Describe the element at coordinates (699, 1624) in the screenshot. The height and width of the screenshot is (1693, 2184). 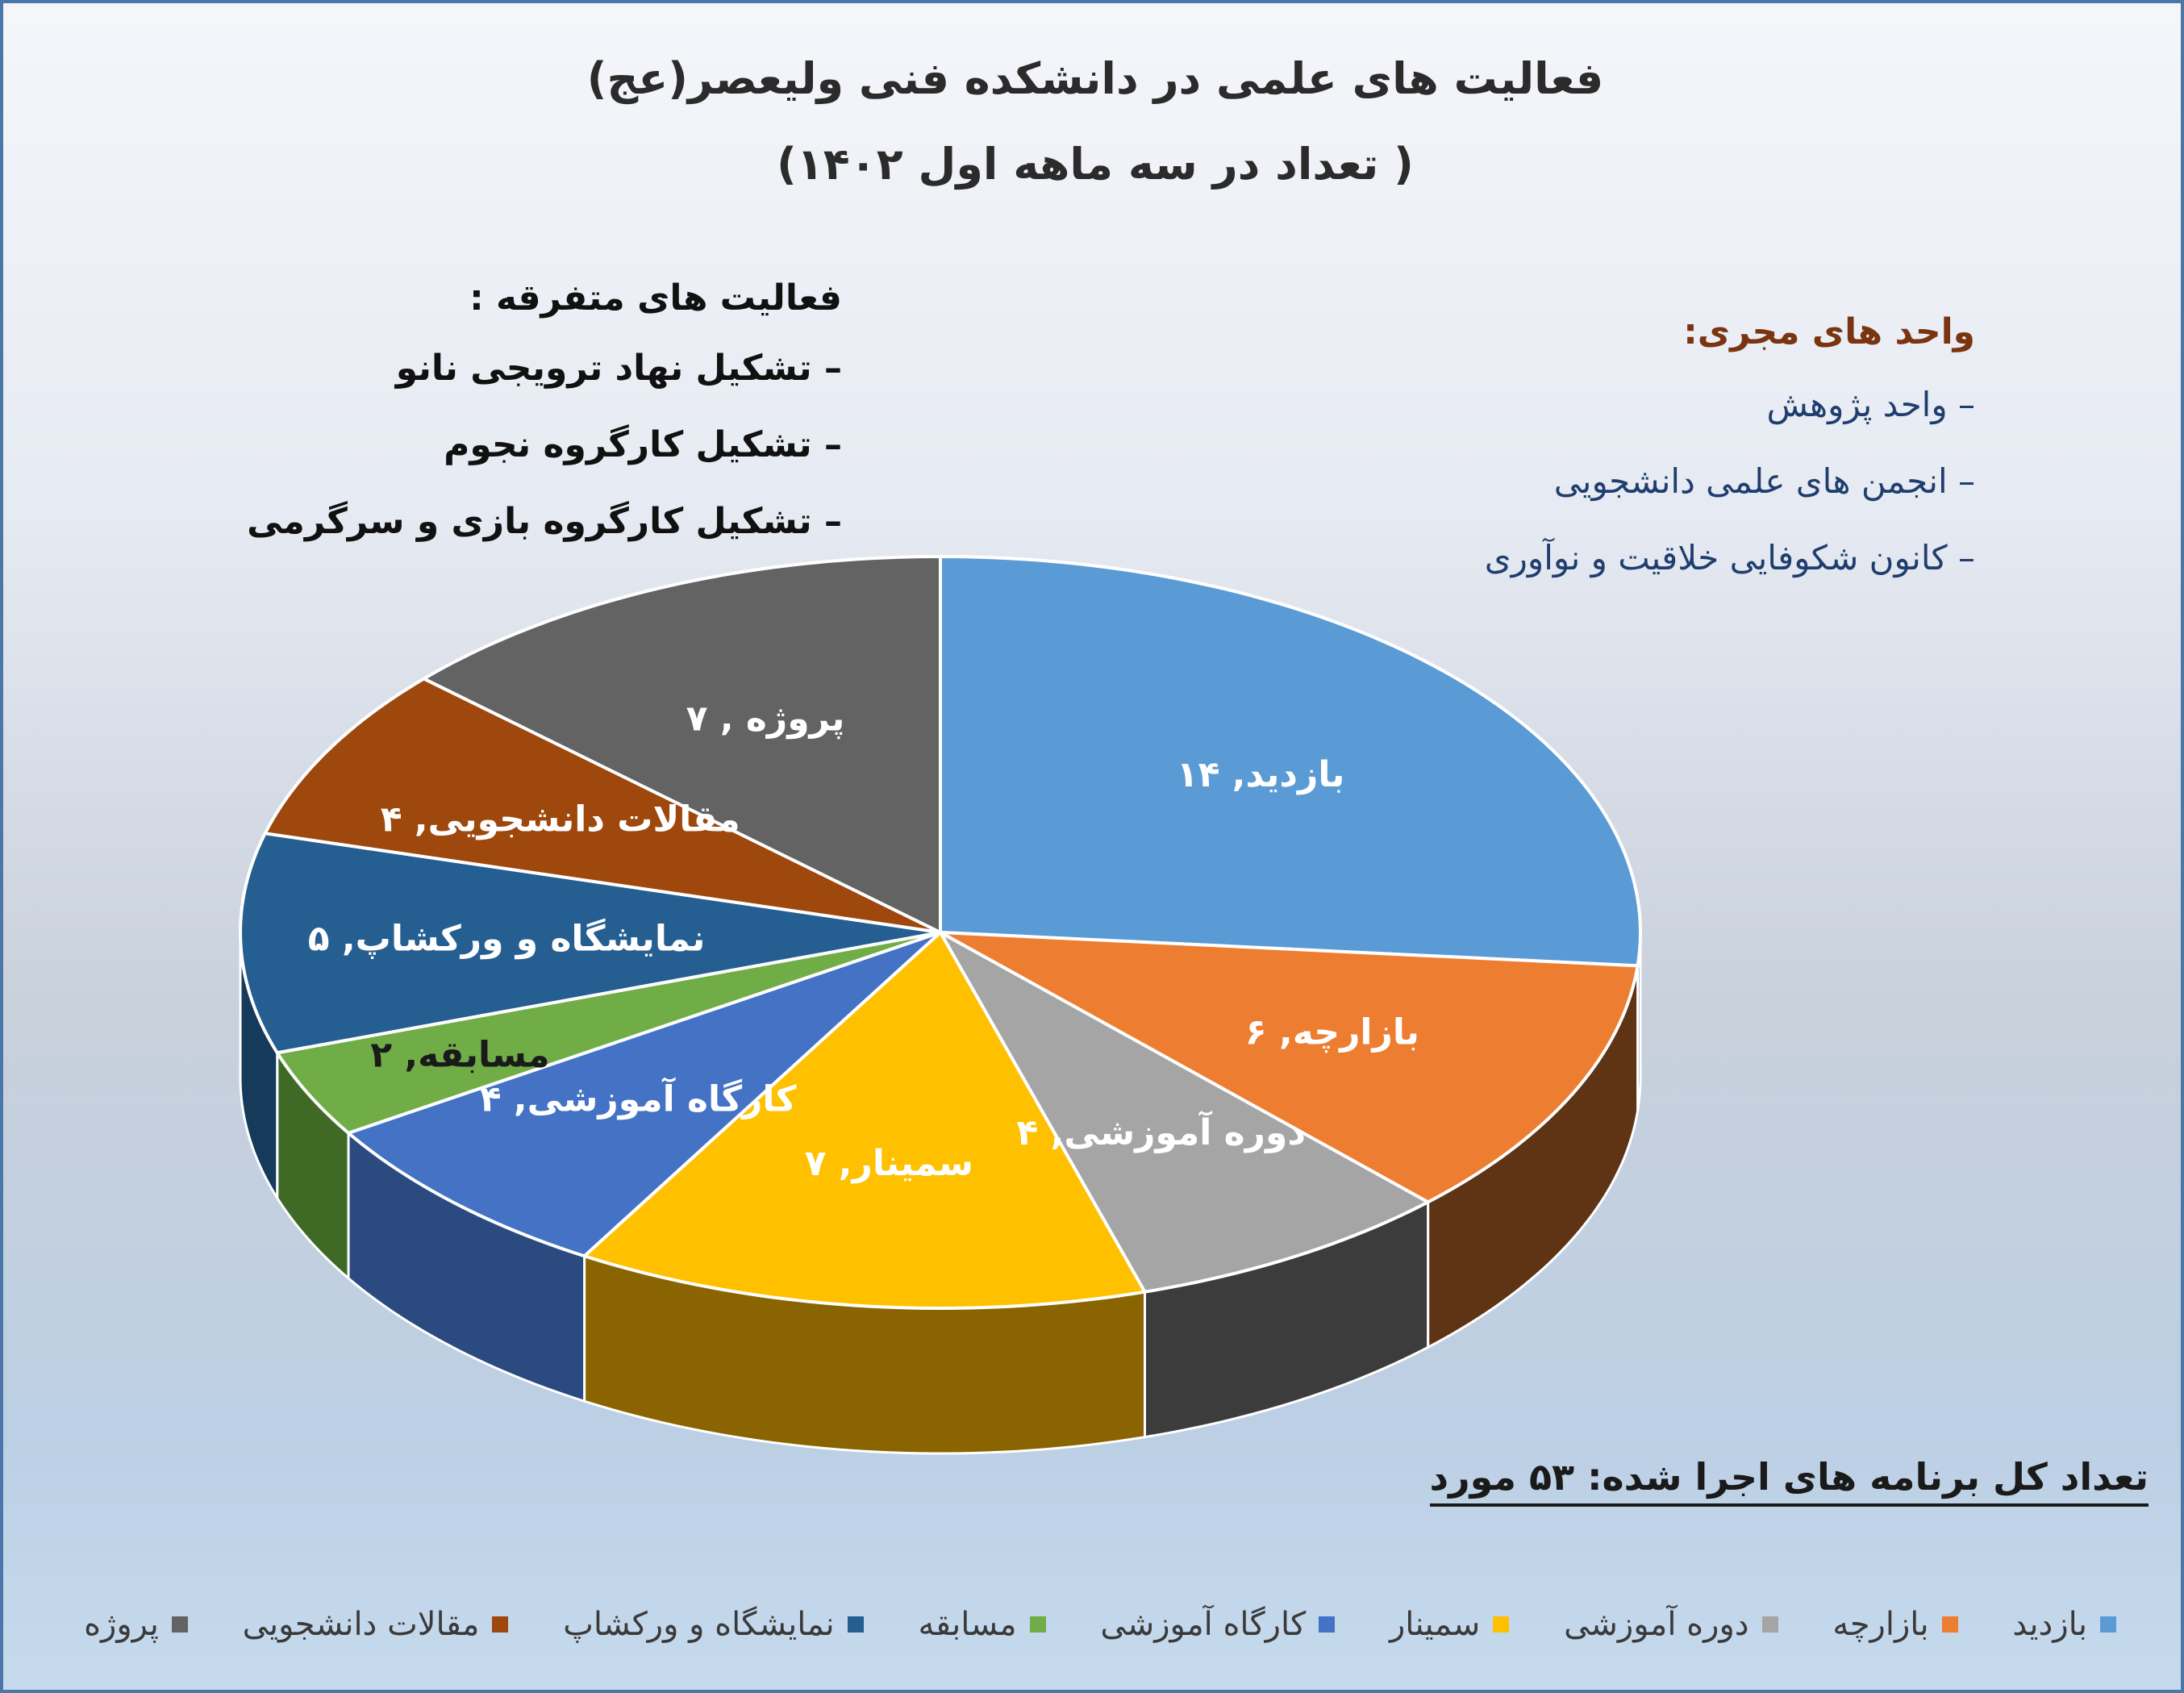
I see `legend-label: نمایشگاه و ورکشاپ` at that location.